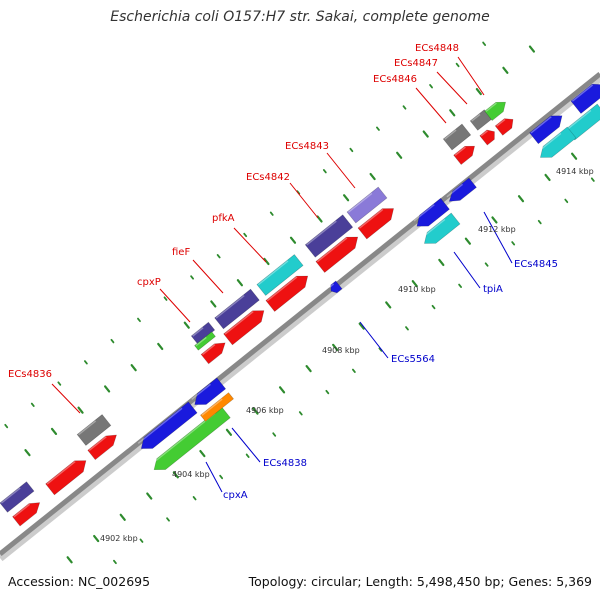  I want to click on kbp-label: 4908 kbp, so click(341, 350).